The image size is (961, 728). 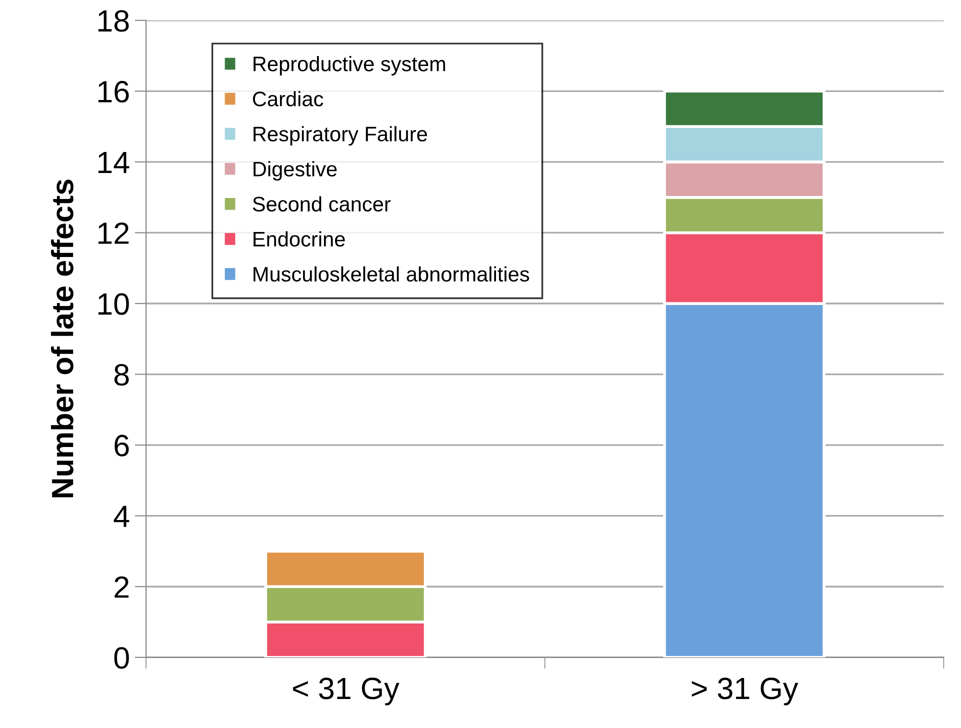 I want to click on y-tick-label: 2, so click(x=121, y=587).